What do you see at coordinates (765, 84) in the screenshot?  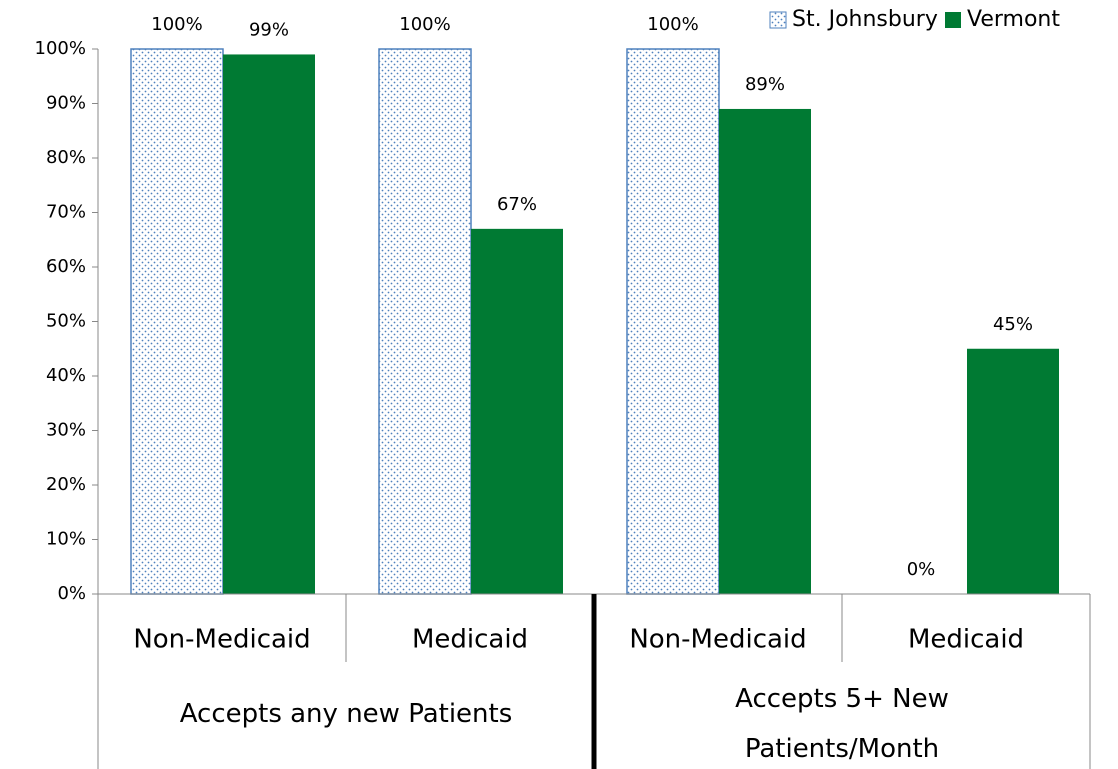 I see `data-label: 89%` at bounding box center [765, 84].